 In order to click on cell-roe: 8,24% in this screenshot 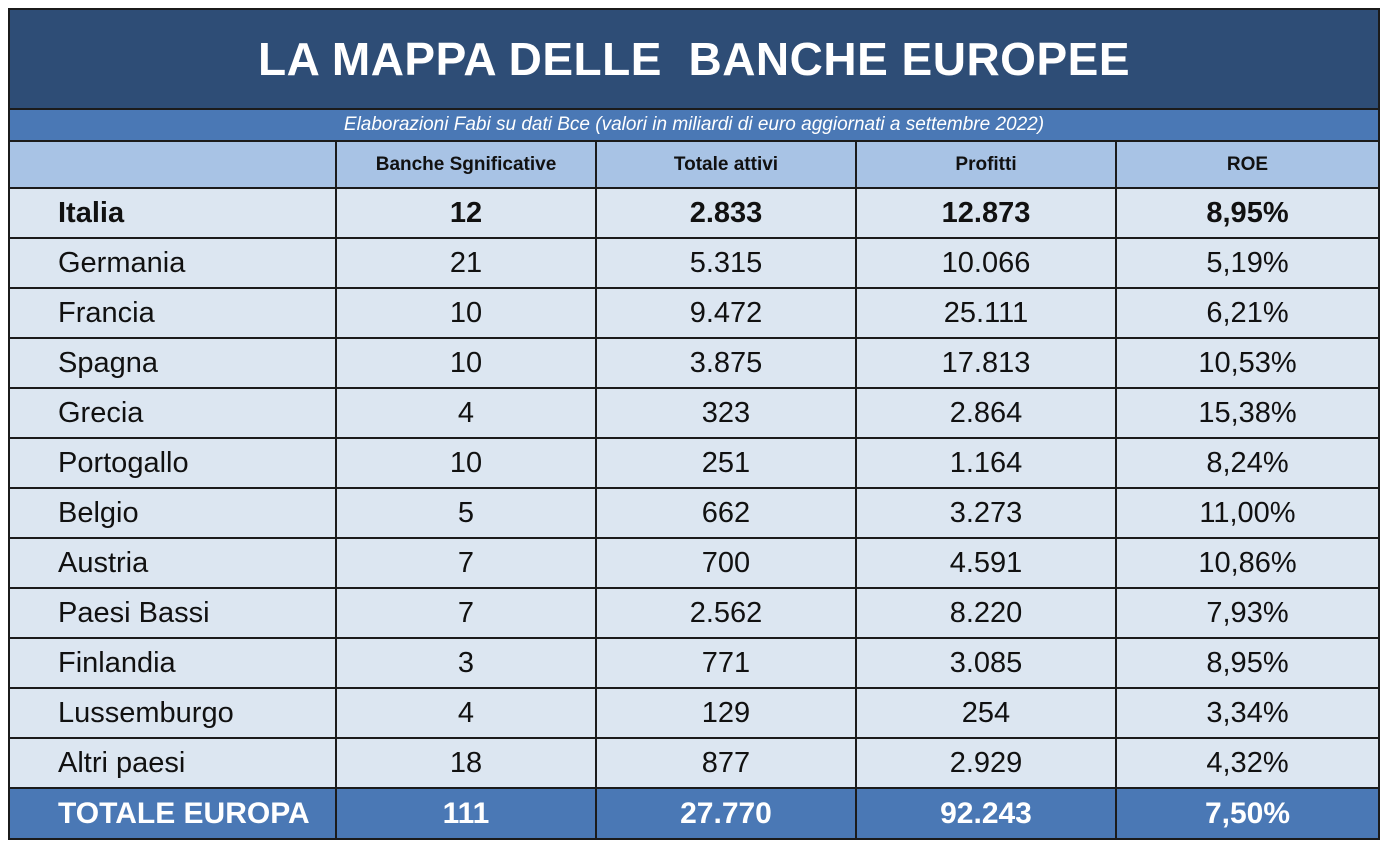, I will do `click(1247, 463)`.